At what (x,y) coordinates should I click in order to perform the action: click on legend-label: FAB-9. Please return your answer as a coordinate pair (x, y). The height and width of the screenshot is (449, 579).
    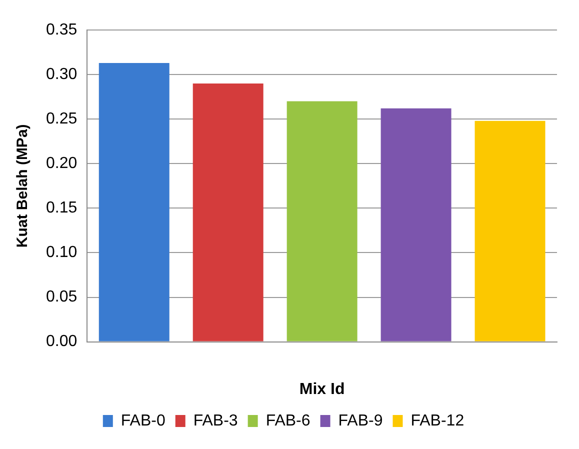
    Looking at the image, I should click on (360, 421).